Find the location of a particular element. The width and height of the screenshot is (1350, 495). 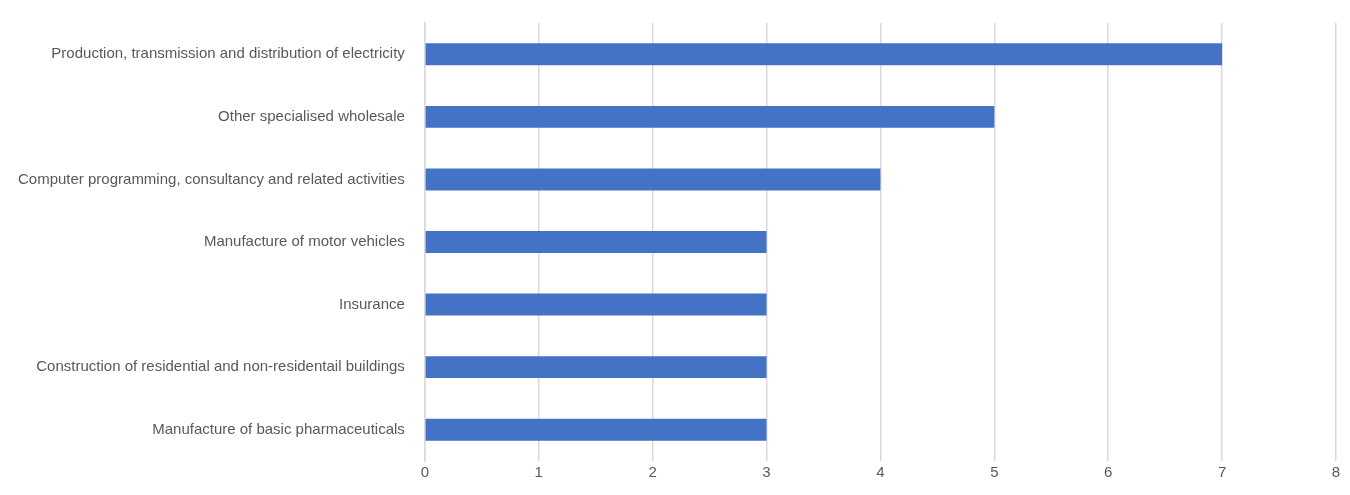

x-tick-label: 1 is located at coordinates (538, 472).